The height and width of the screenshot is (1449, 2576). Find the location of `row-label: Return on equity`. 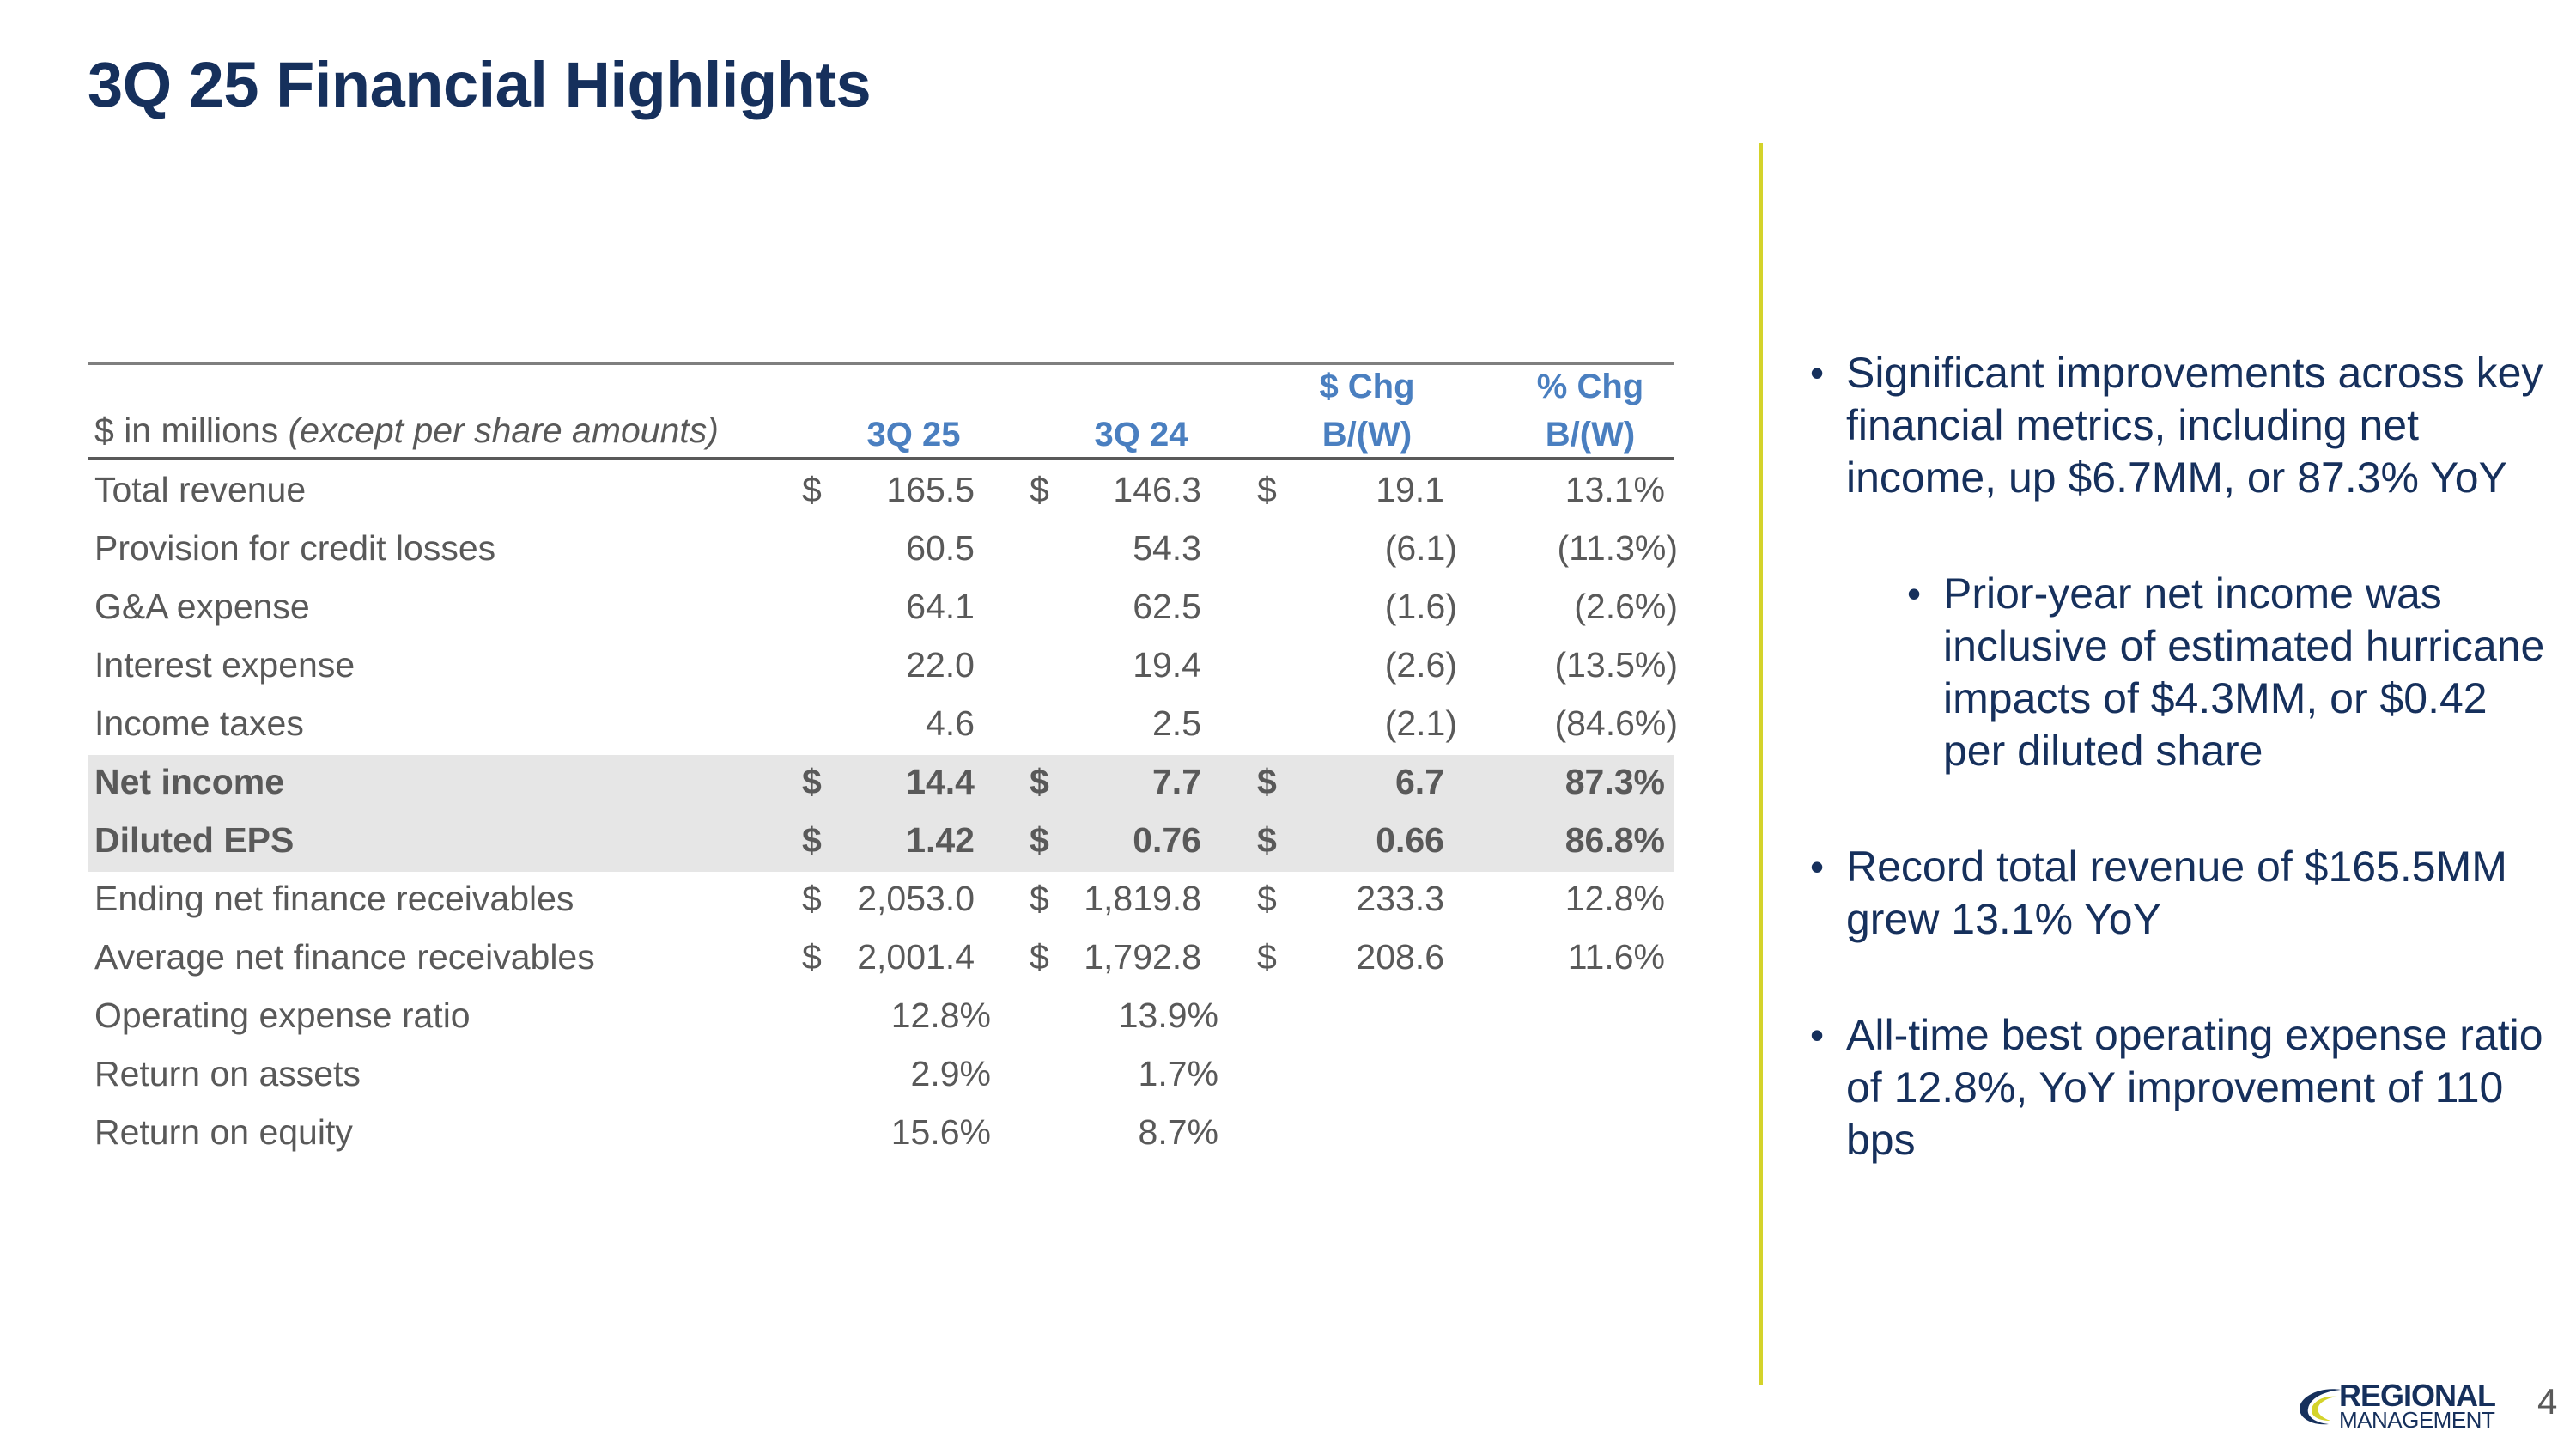

row-label: Return on equity is located at coordinates (223, 1132).